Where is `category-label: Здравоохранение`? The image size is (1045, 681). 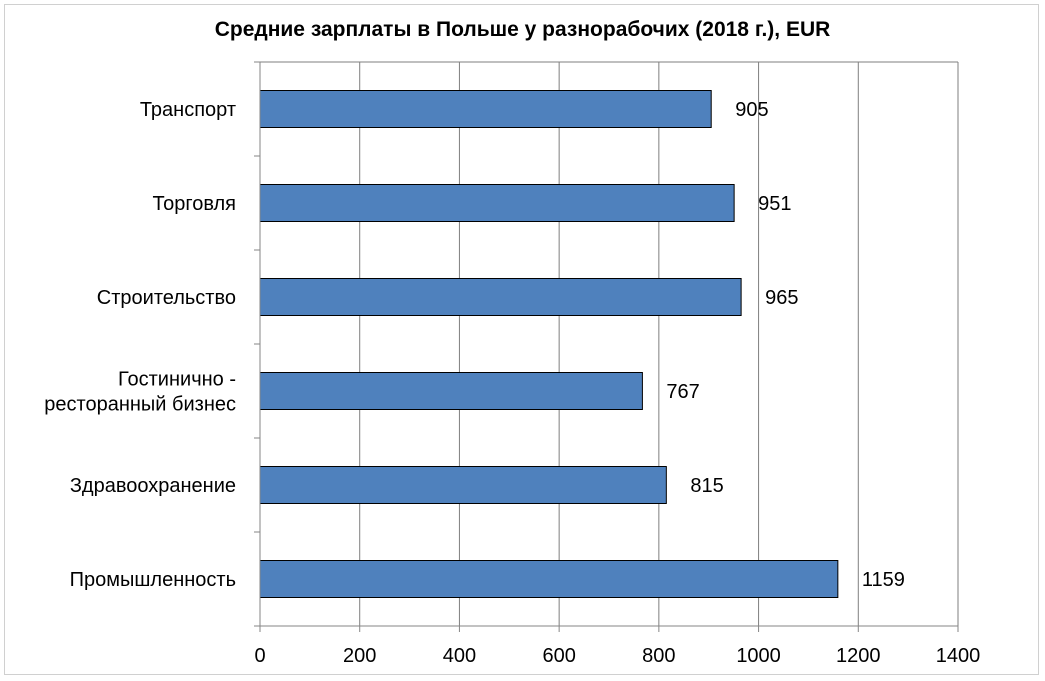
category-label: Здравоохранение is located at coordinates (153, 486).